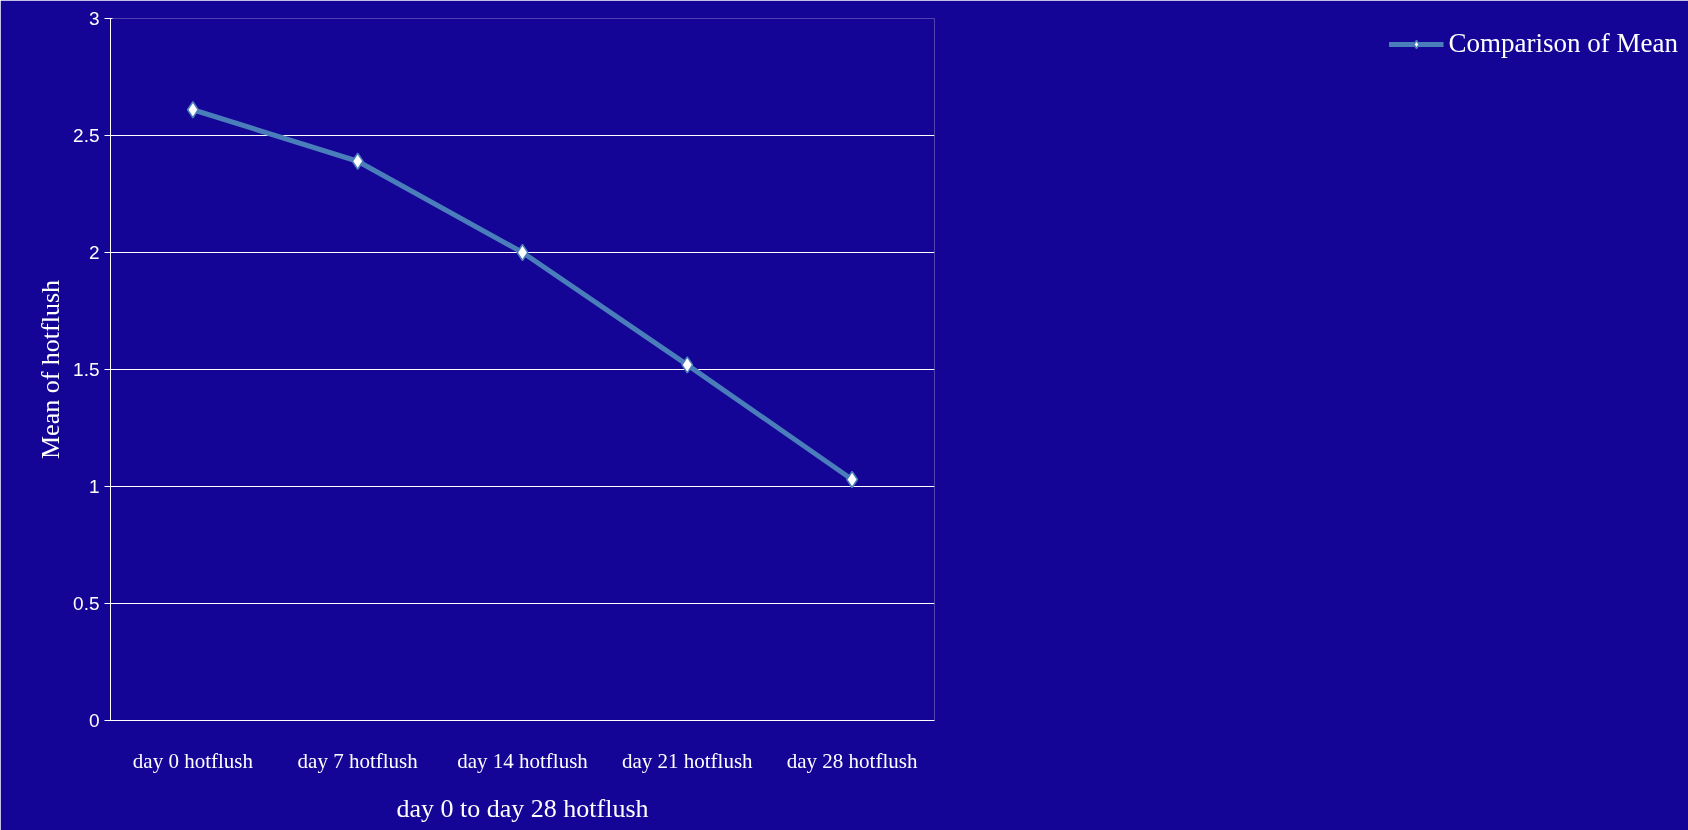 This screenshot has width=1688, height=830. What do you see at coordinates (193, 760) in the screenshot?
I see `x-tick-label: day 0 hotflush` at bounding box center [193, 760].